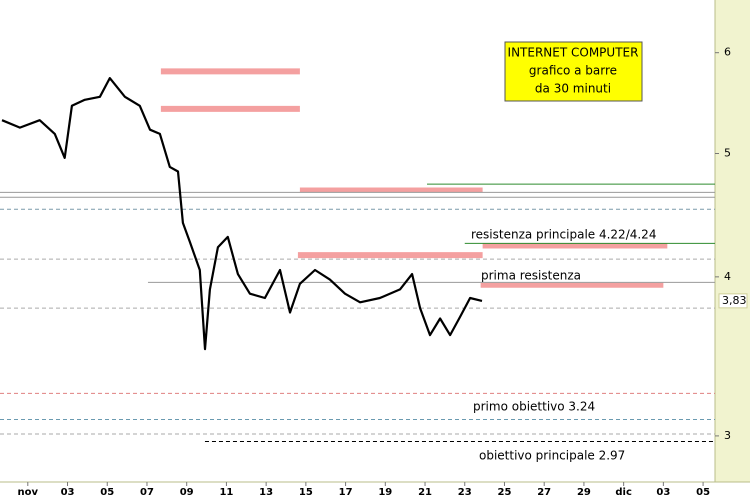 This screenshot has height=500, width=750. Describe the element at coordinates (505, 492) in the screenshot. I see `x-tick-label: 25` at that location.